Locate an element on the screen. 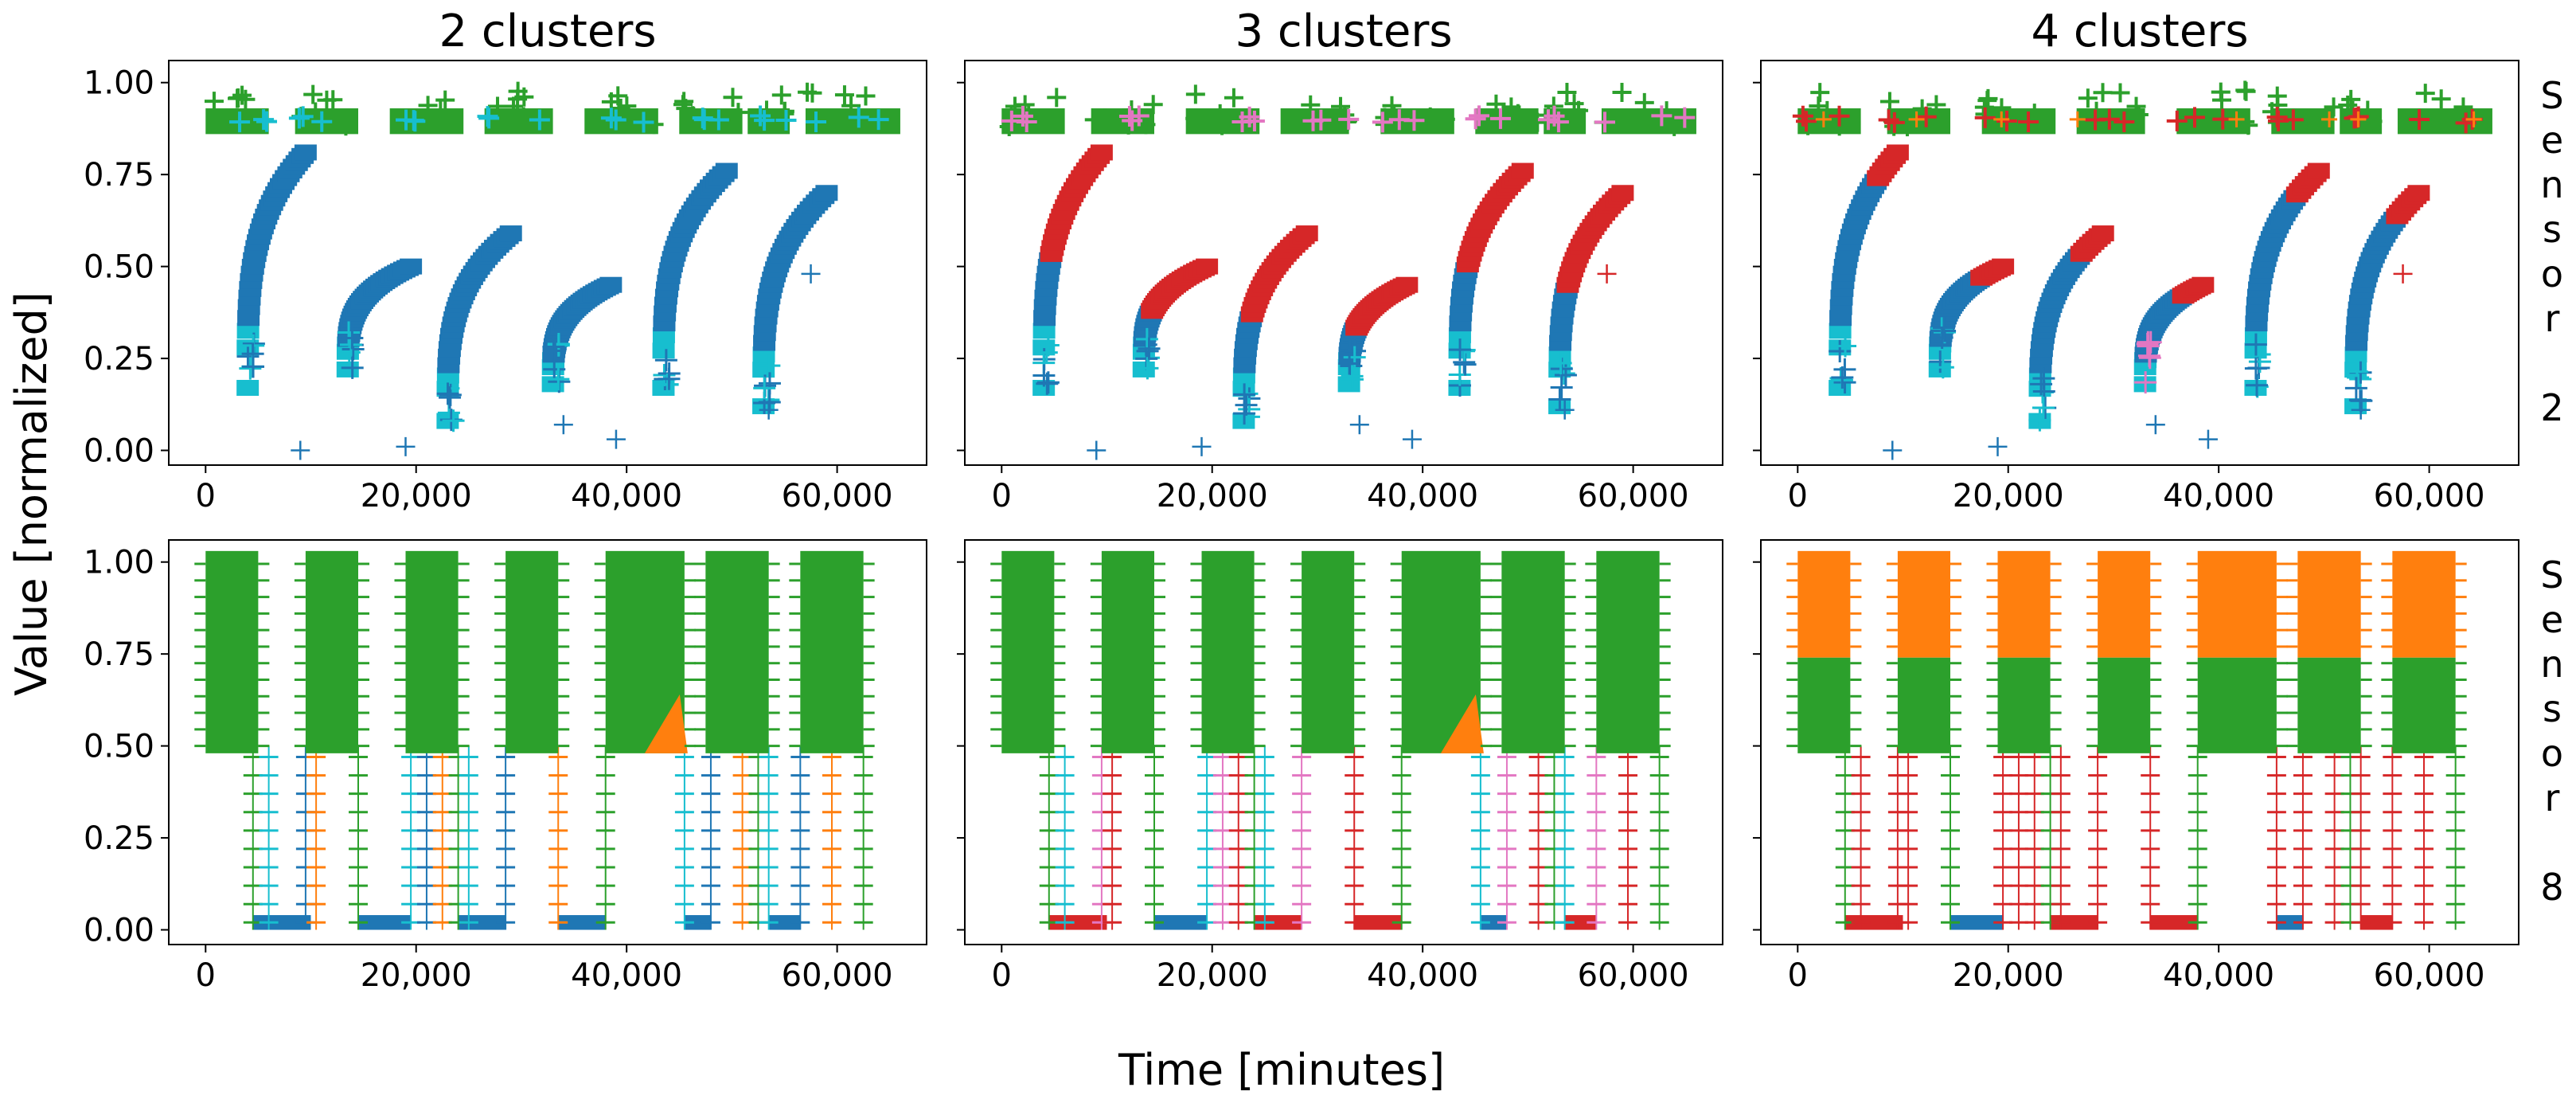 The image size is (2576, 1107). high-block-anomaly is located at coordinates (1462, 723).